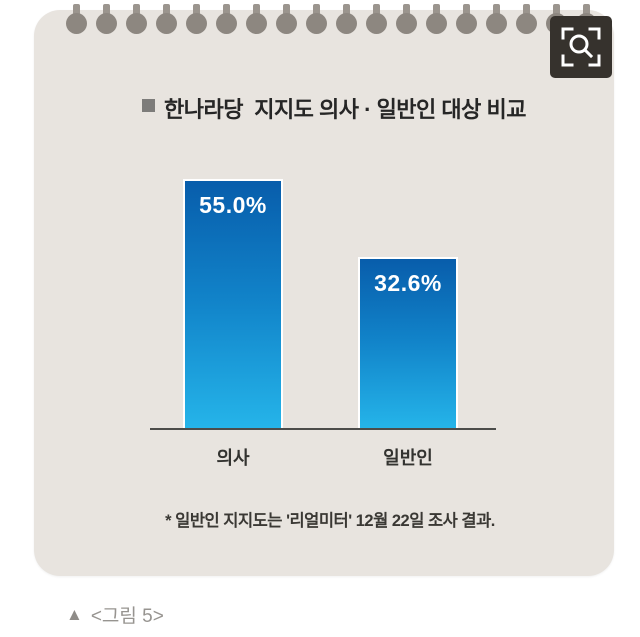 The image size is (640, 637). Describe the element at coordinates (330, 521) in the screenshot. I see `footnote: * 일반인 지지도는 '리얼미터' 12월 22일 조사 결과.` at that location.